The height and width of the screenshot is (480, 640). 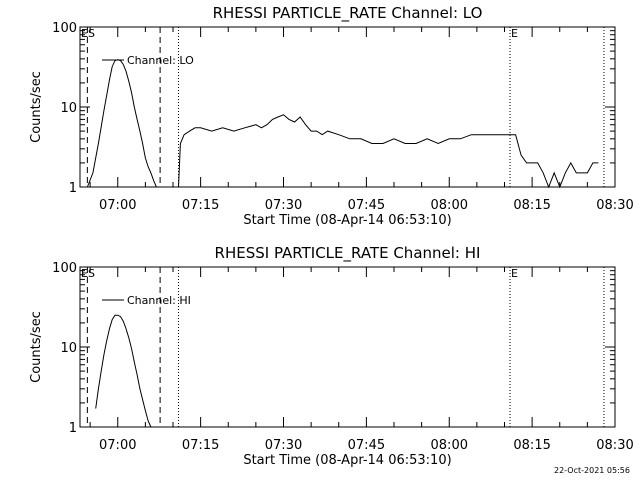 I want to click on chart-title: RHESSI PARTICLE_RATE Channel: LO, so click(x=348, y=13).